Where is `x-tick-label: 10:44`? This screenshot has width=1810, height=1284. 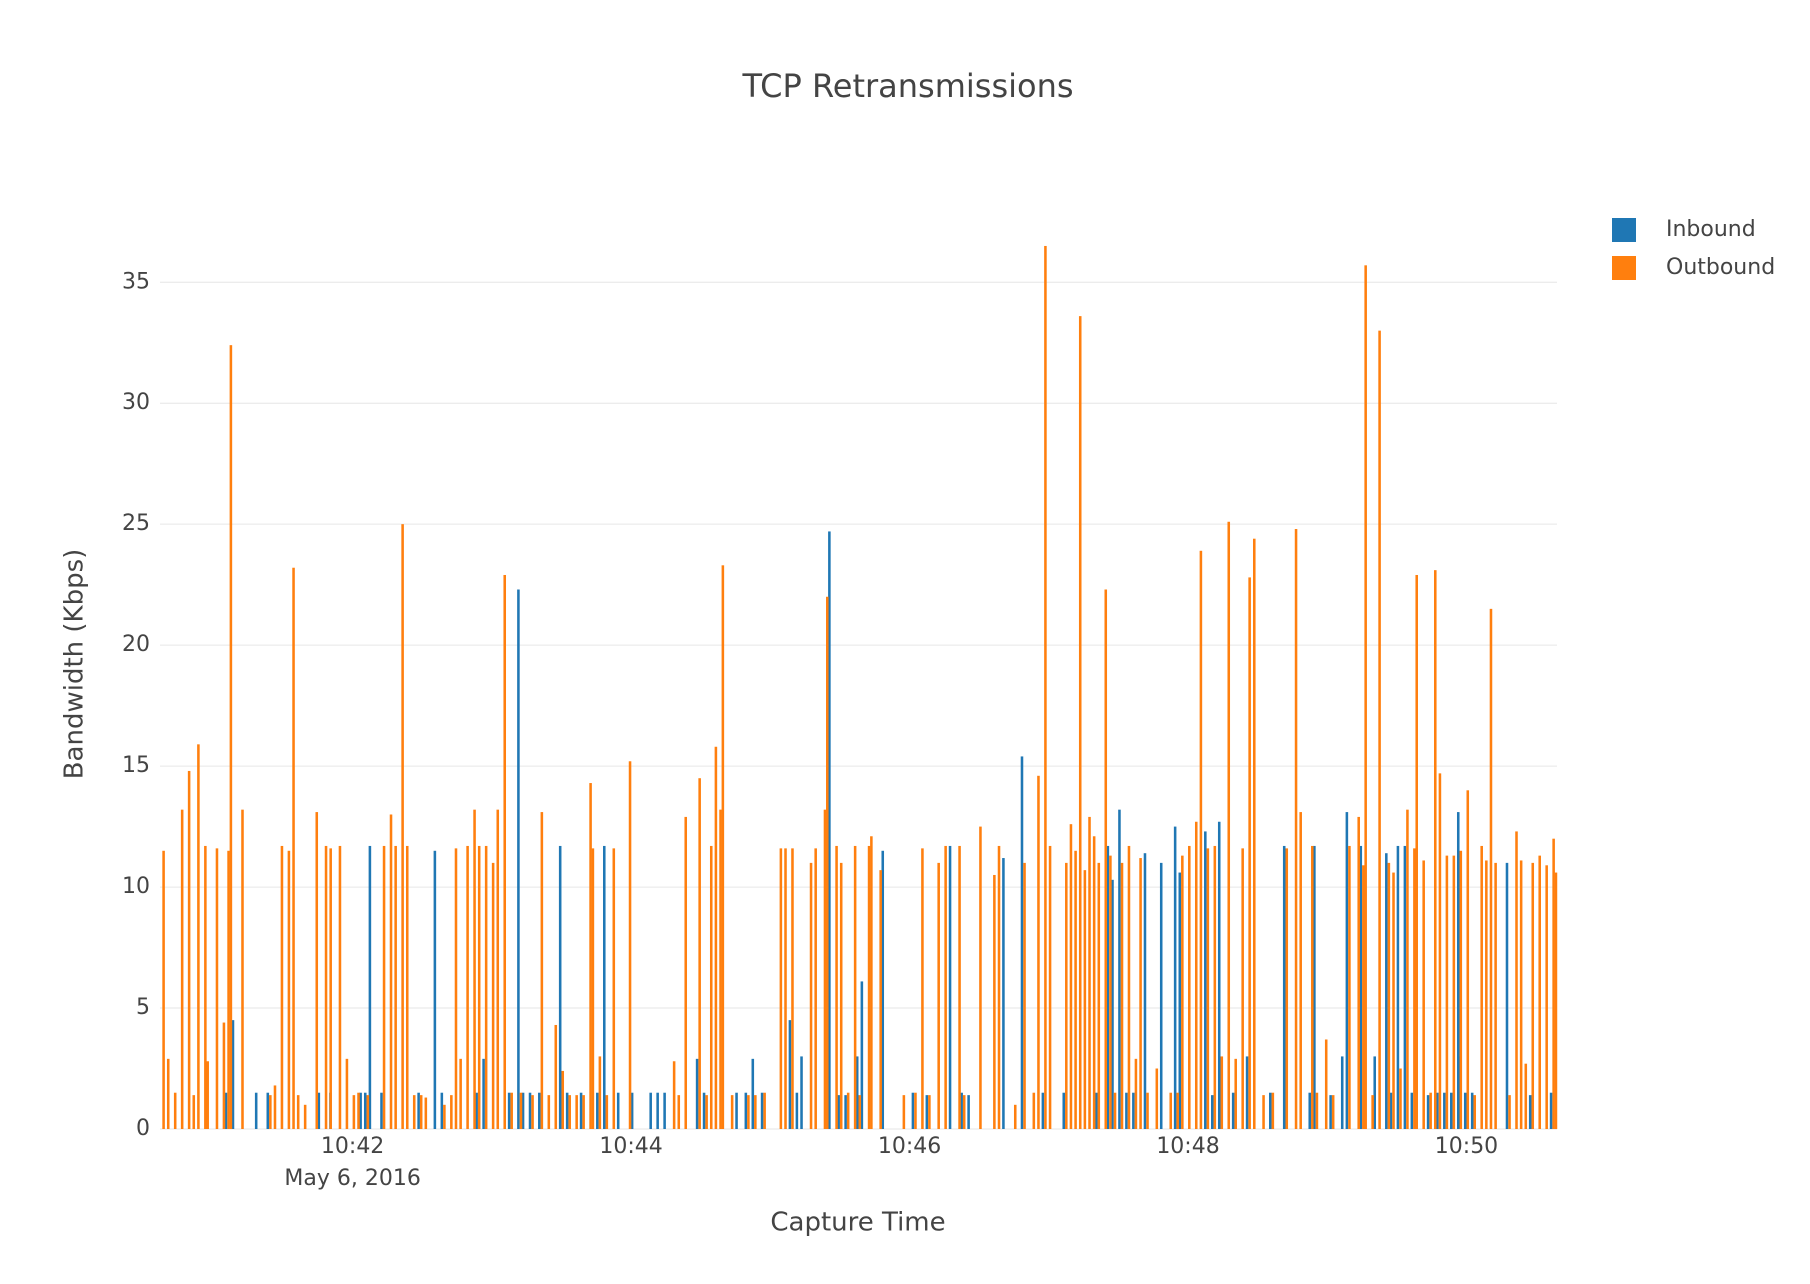 x-tick-label: 10:44 is located at coordinates (630, 1146).